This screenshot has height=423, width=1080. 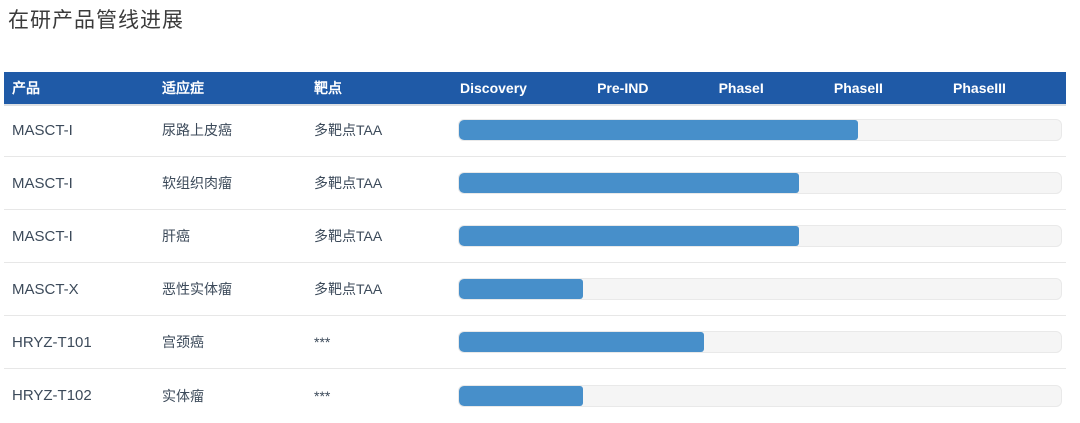 What do you see at coordinates (52, 342) in the screenshot?
I see `cell-product: HRYZ-T101` at bounding box center [52, 342].